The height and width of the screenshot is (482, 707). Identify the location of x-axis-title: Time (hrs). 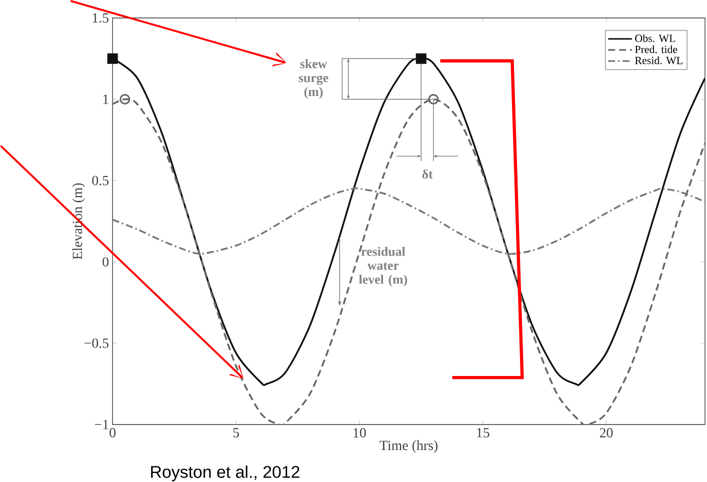
(409, 446).